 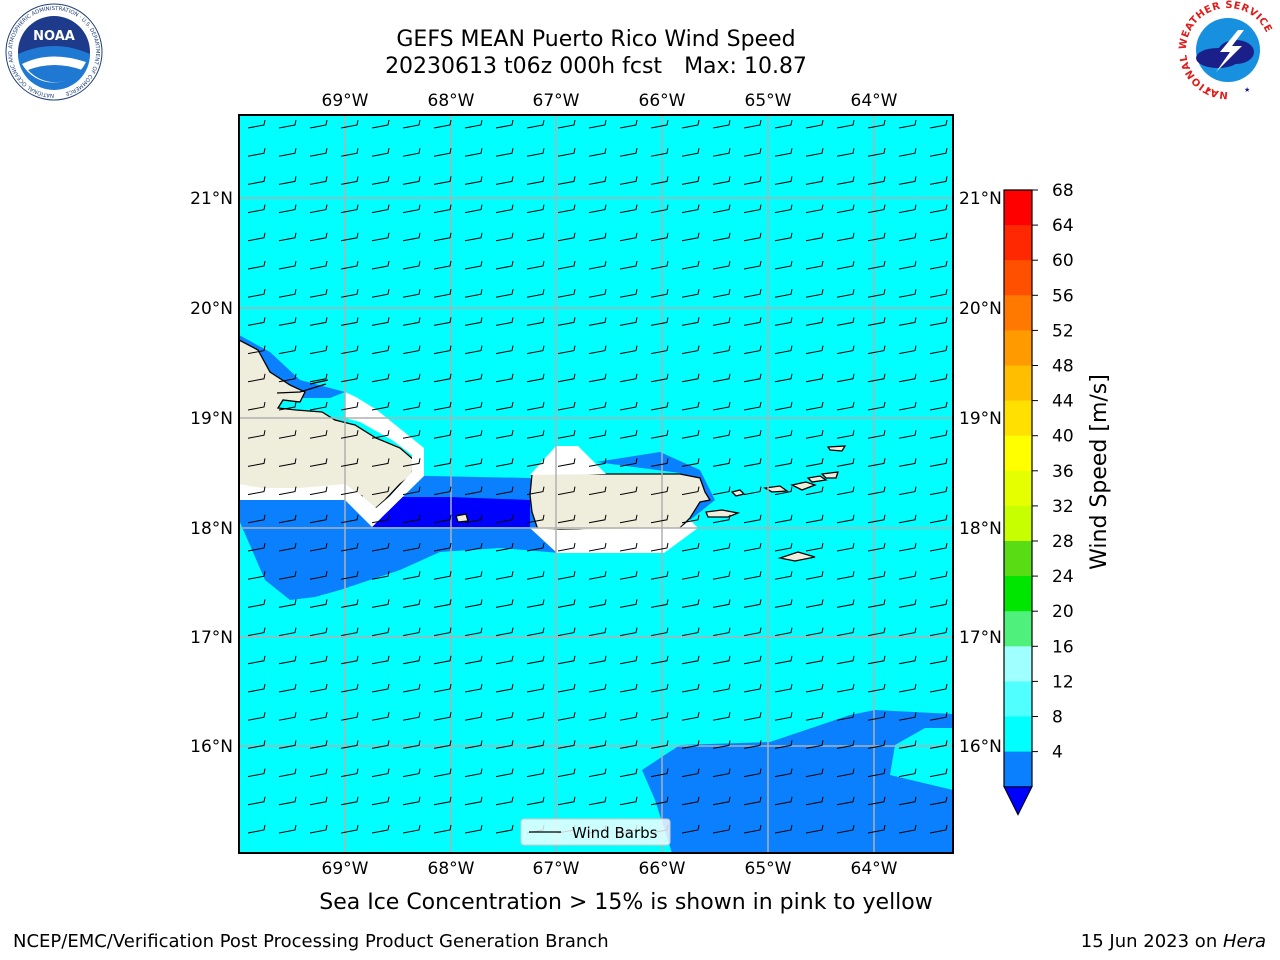 I want to click on footer-date: 15 Jun 2023 on Hera, so click(x=1173, y=941).